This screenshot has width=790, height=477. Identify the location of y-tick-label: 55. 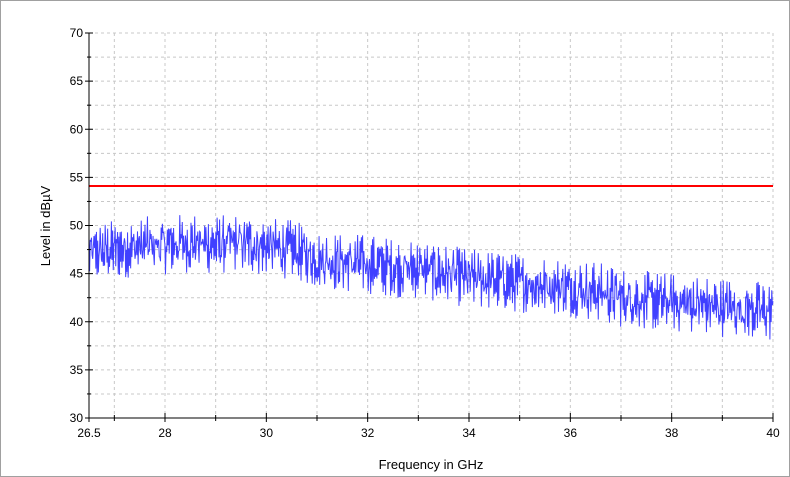
(77, 177).